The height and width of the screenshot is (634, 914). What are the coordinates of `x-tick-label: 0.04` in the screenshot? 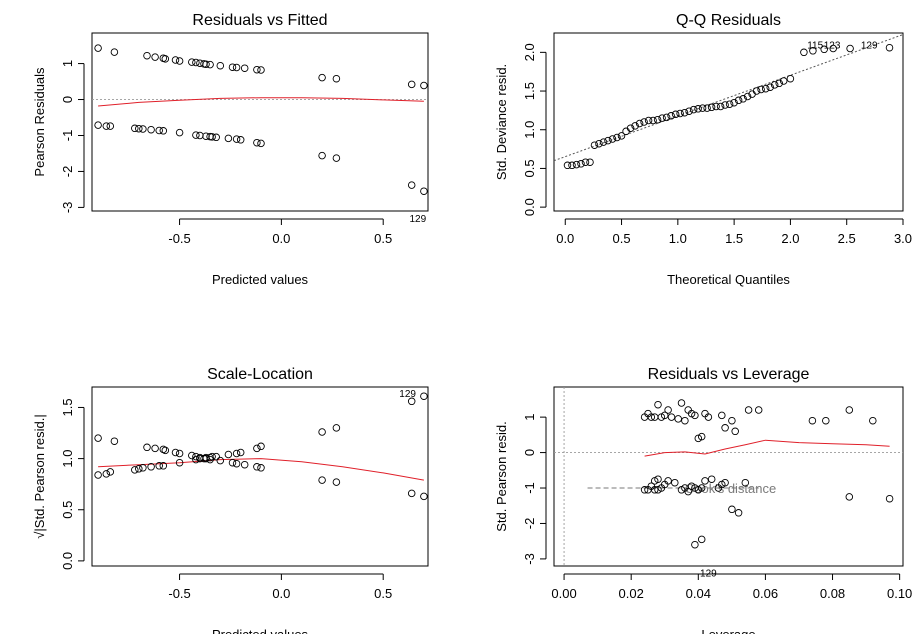 It's located at (698, 593).